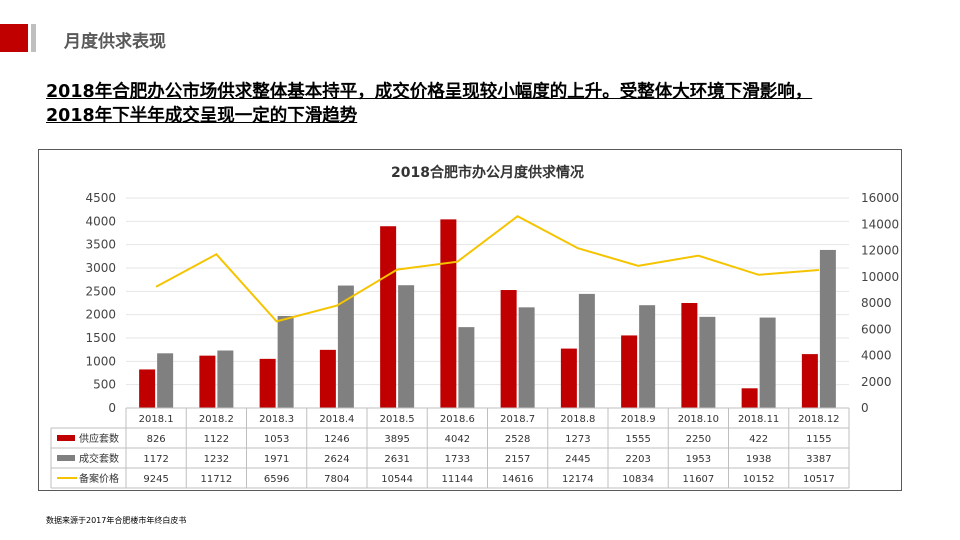 Image resolution: width=960 pixels, height=540 pixels. Describe the element at coordinates (698, 459) in the screenshot. I see `data-label: 1953` at that location.